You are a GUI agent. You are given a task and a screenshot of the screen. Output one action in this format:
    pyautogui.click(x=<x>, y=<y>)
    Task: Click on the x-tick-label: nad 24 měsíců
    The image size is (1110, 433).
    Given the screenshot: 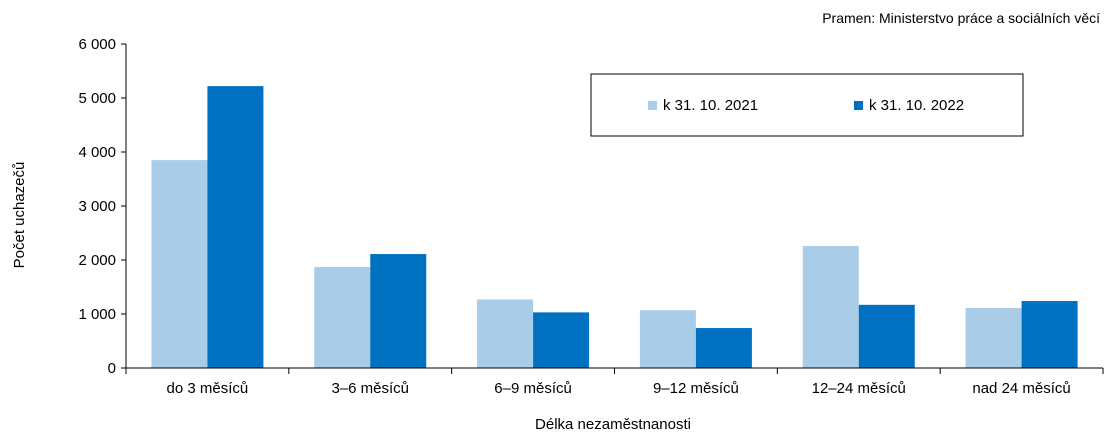 What is the action you would take?
    pyautogui.click(x=1021, y=388)
    